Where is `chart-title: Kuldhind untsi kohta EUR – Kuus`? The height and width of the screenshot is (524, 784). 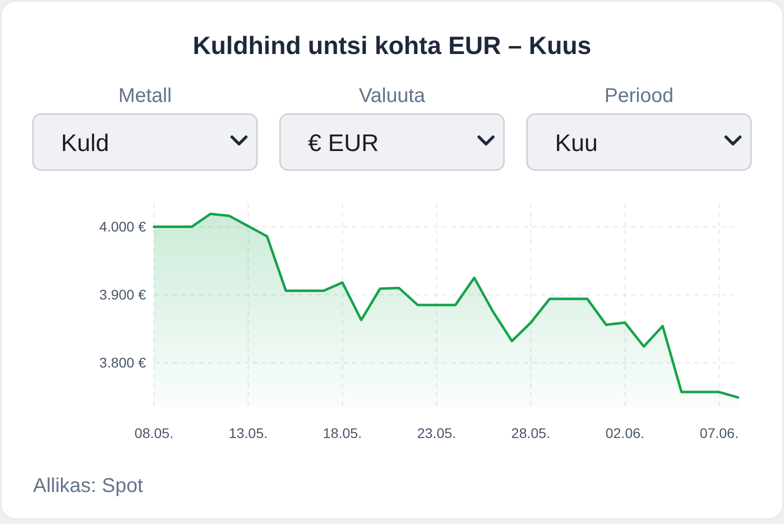 chart-title: Kuldhind untsi kohta EUR – Kuus is located at coordinates (392, 46).